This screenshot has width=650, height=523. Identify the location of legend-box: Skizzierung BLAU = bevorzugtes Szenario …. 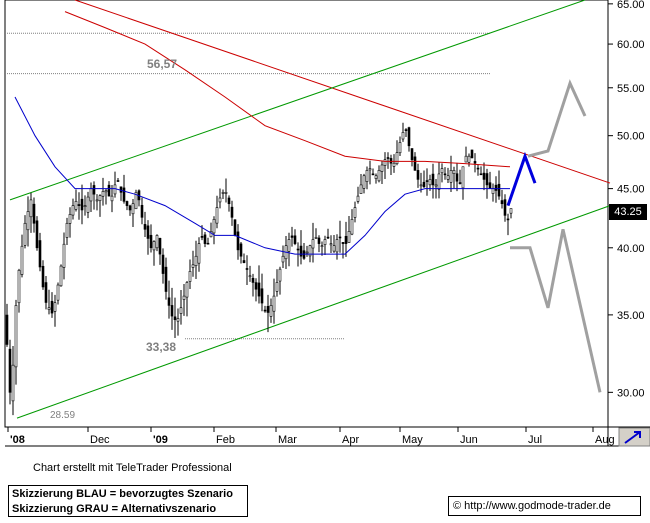
(128, 501).